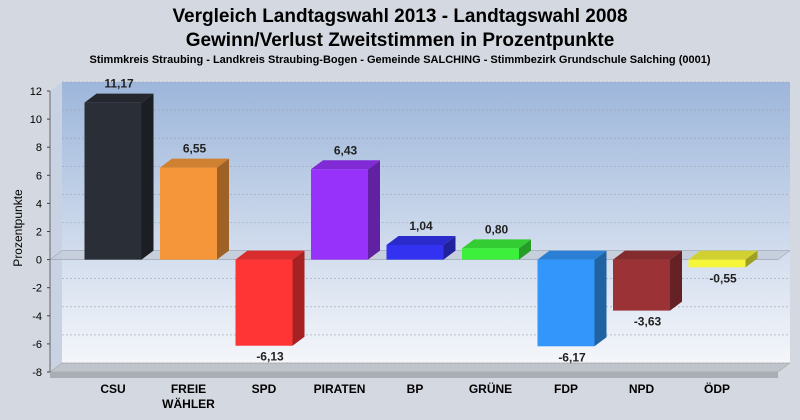  I want to click on plot-floor-edge, so click(414, 375).